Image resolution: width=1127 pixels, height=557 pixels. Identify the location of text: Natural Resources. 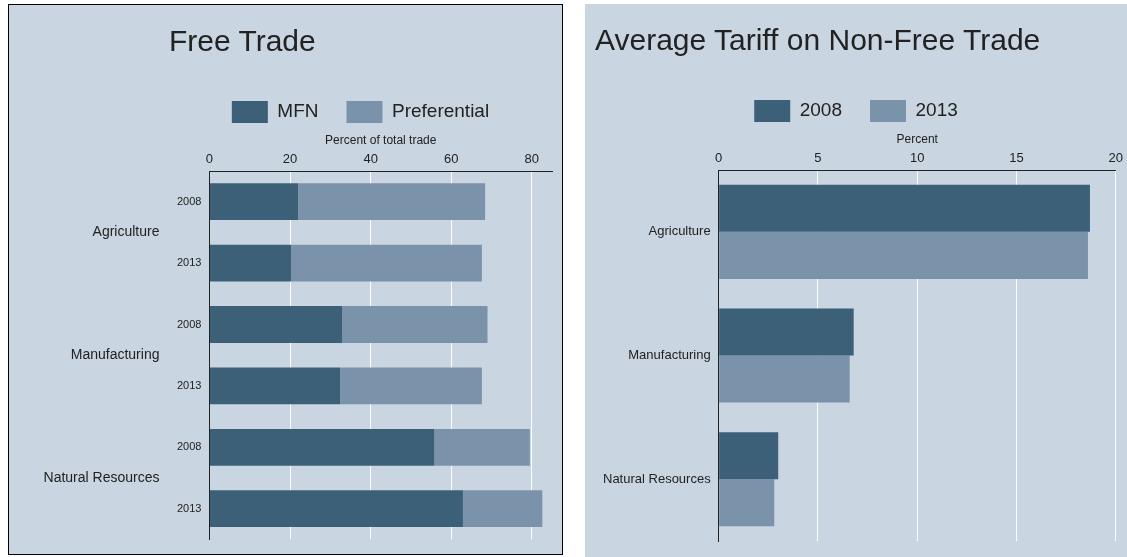
(101, 476).